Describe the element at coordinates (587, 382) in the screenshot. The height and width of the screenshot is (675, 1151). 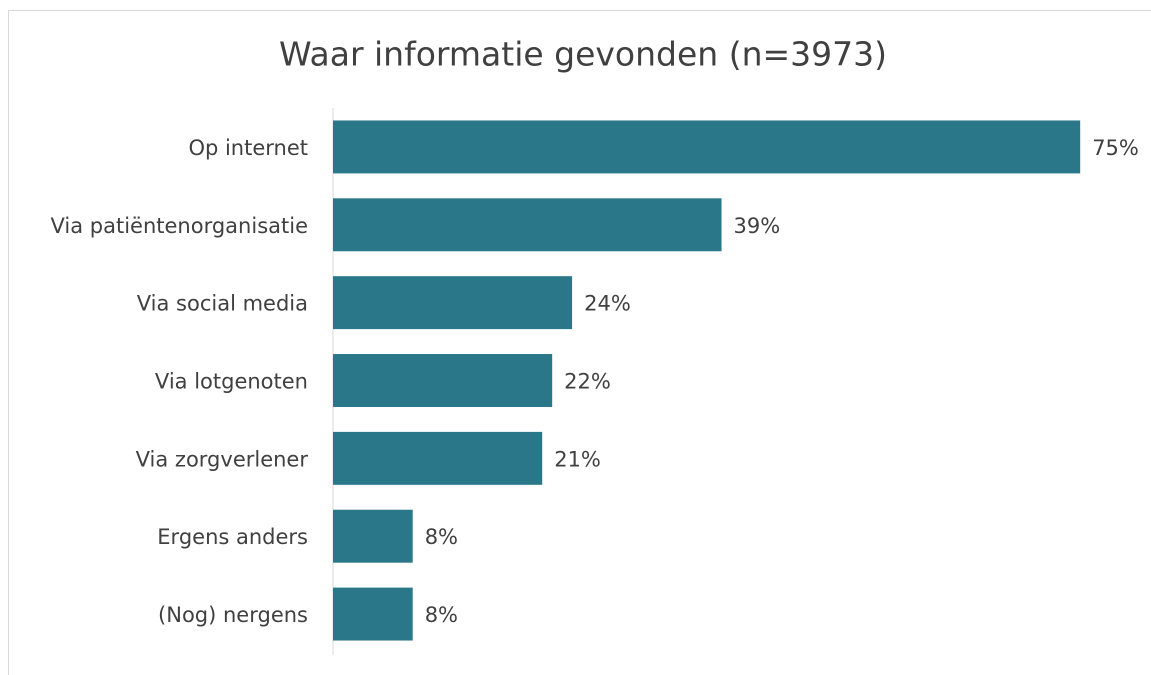
I see `data-label: 22%` at that location.